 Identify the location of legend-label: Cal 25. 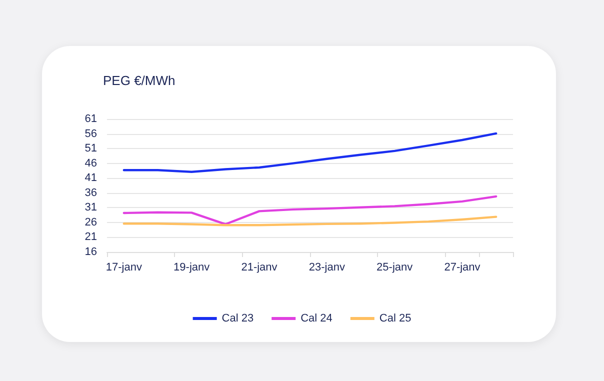
(395, 318).